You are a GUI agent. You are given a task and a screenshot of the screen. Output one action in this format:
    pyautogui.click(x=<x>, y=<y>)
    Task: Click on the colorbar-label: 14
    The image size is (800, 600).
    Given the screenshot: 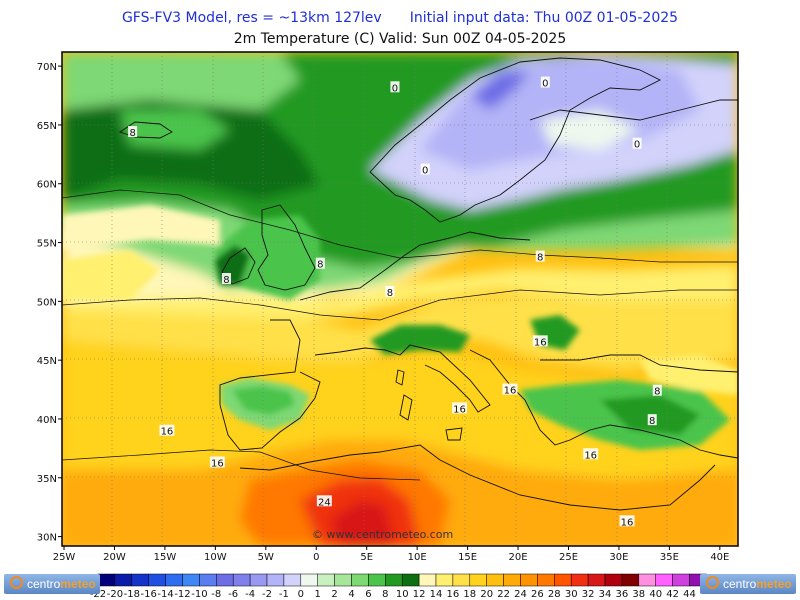 What is the action you would take?
    pyautogui.click(x=436, y=594)
    